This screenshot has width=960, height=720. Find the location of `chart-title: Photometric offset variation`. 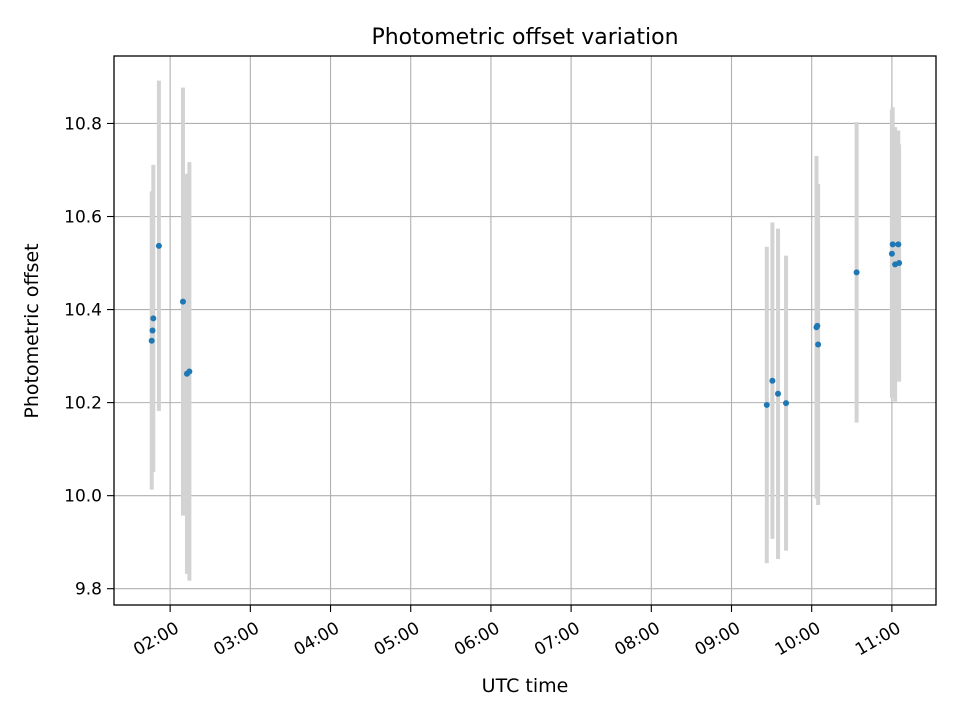

chart-title: Photometric offset variation is located at coordinates (524, 37).